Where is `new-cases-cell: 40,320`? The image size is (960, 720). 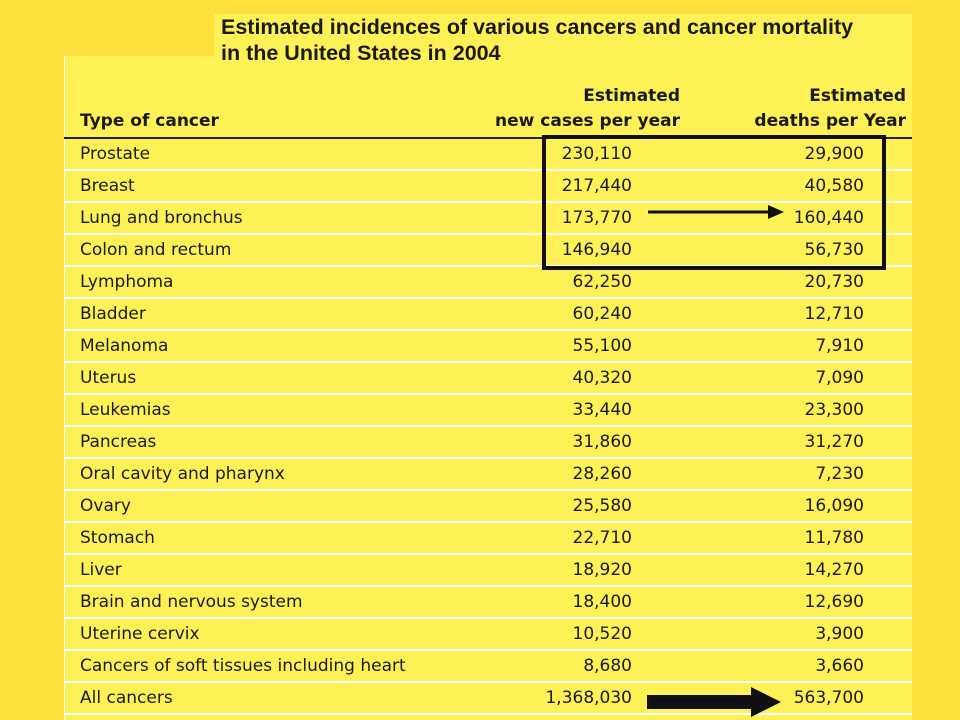 new-cases-cell: 40,320 is located at coordinates (602, 378).